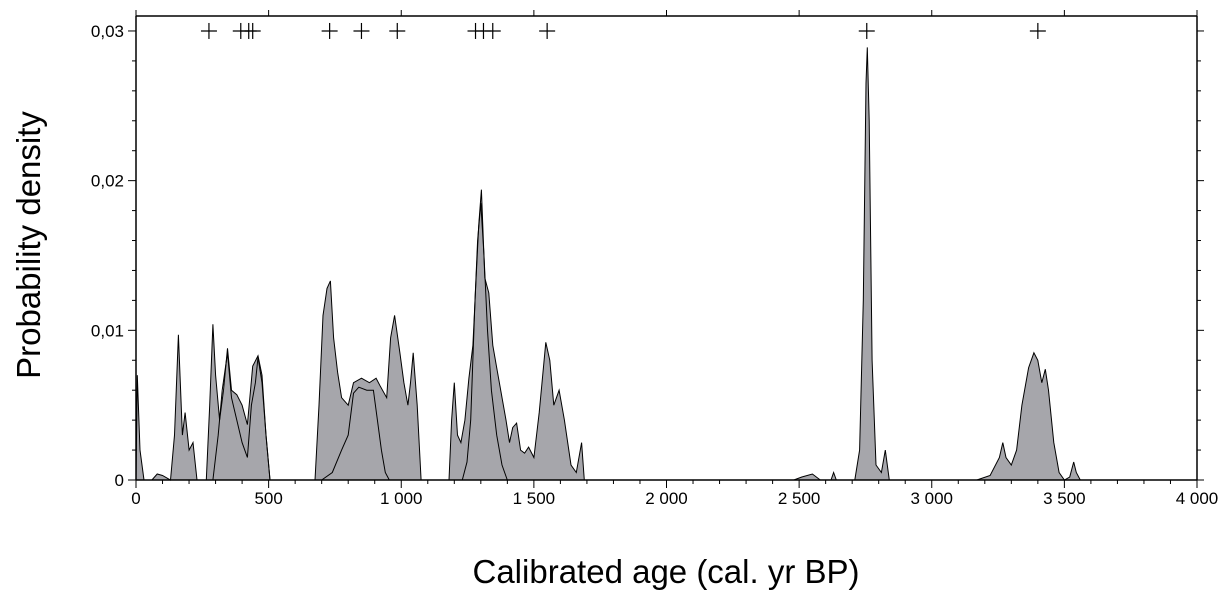 The image size is (1230, 592). What do you see at coordinates (28, 245) in the screenshot?
I see `y-axis-title: Probability density` at bounding box center [28, 245].